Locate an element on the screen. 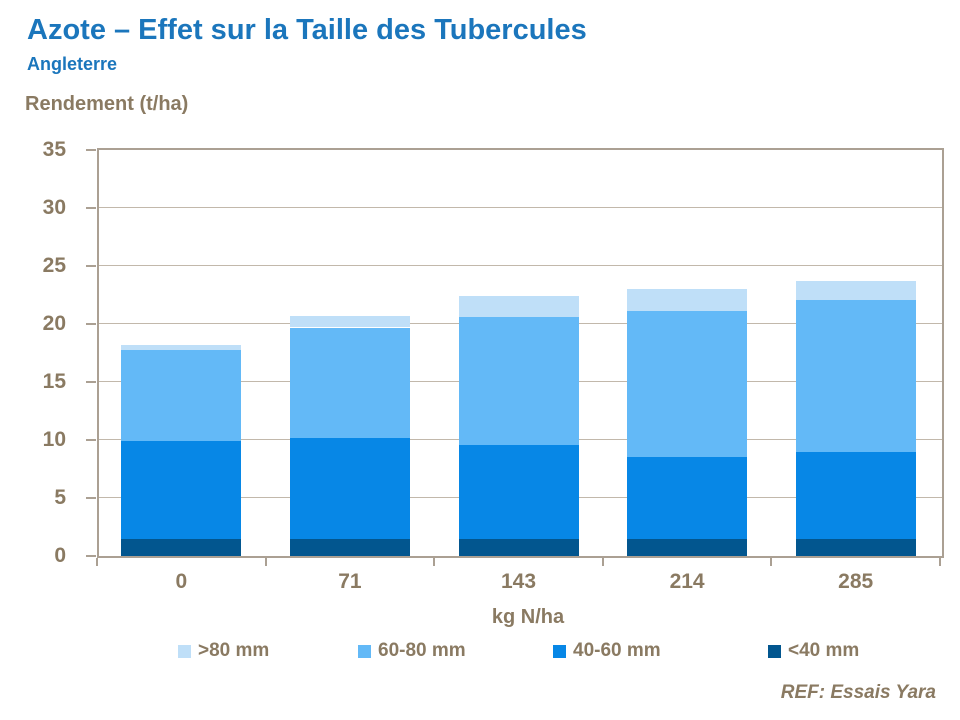 The width and height of the screenshot is (960, 720). legend-item-60-80-mm: 60-80 mm is located at coordinates (412, 651).